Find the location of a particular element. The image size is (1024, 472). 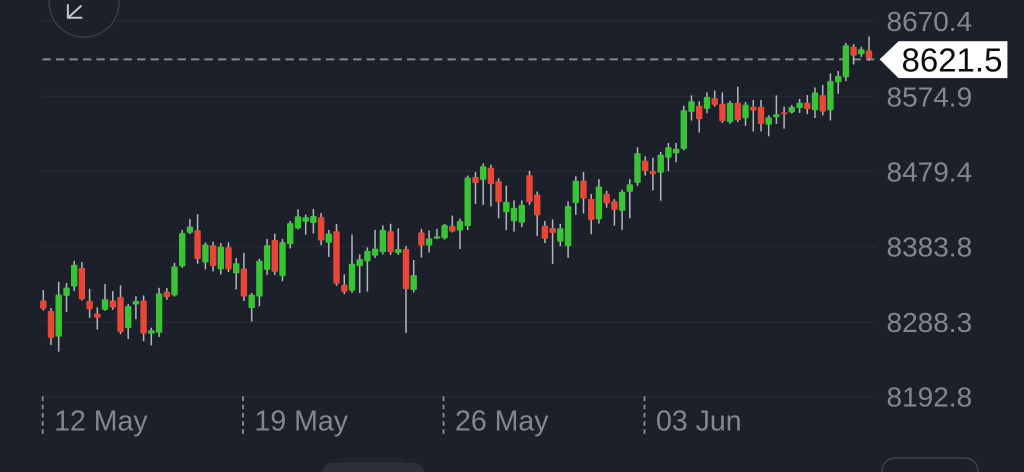

svg-text: 26 May is located at coordinates (502, 422).